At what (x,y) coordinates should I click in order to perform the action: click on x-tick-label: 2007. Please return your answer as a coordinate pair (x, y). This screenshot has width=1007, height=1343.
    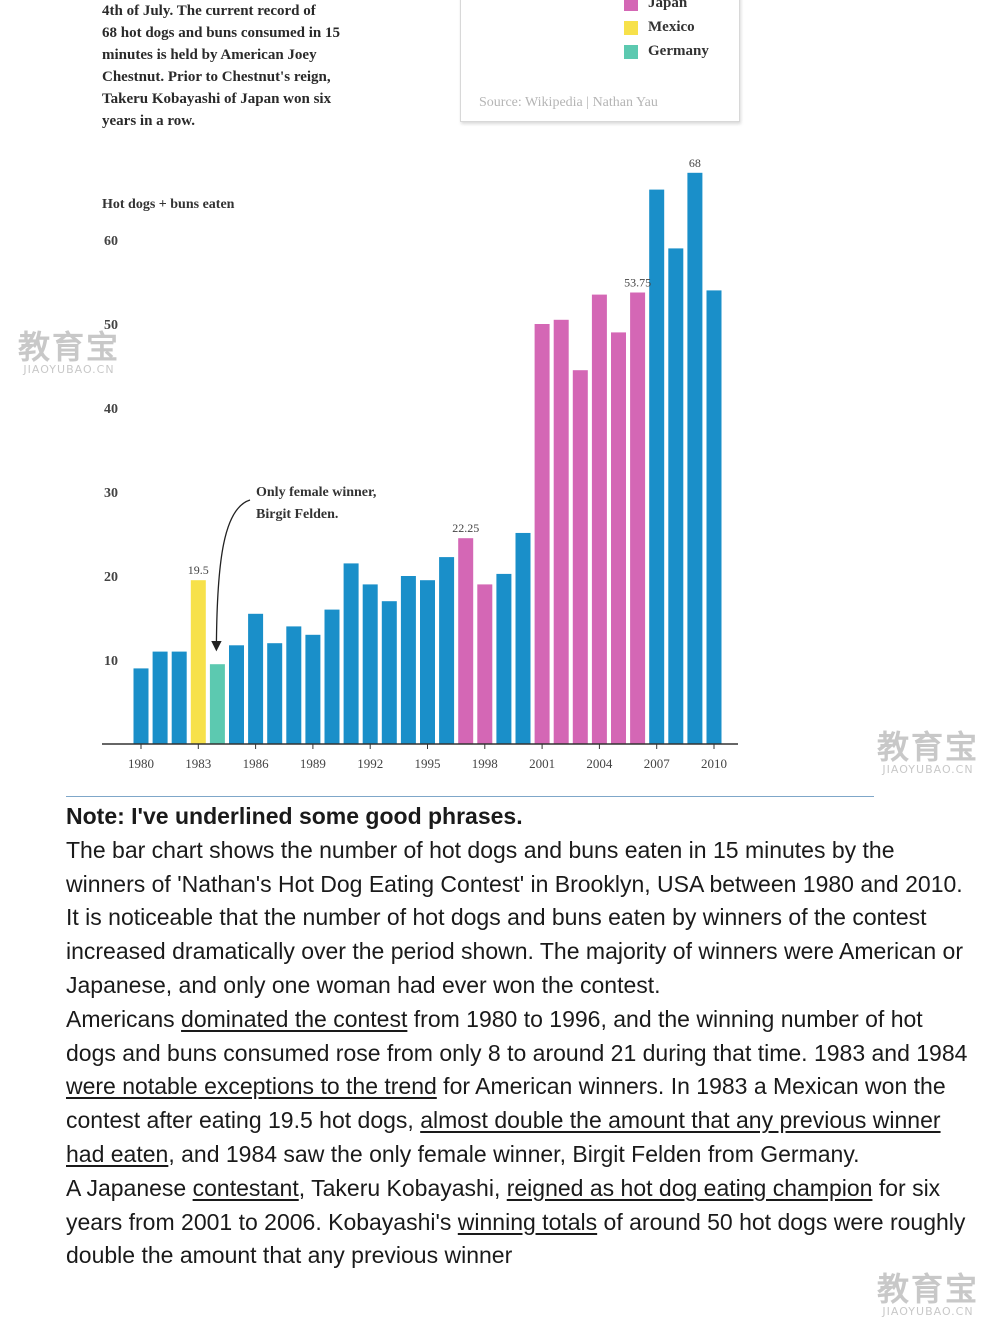
    Looking at the image, I should click on (657, 763).